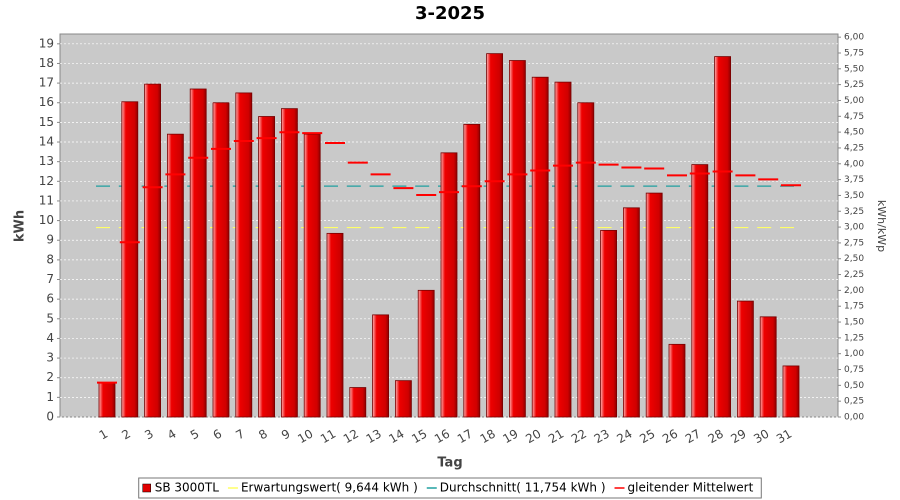 The width and height of the screenshot is (900, 500). Describe the element at coordinates (854, 148) in the screenshot. I see `y2-tick-label: 4,25` at that location.